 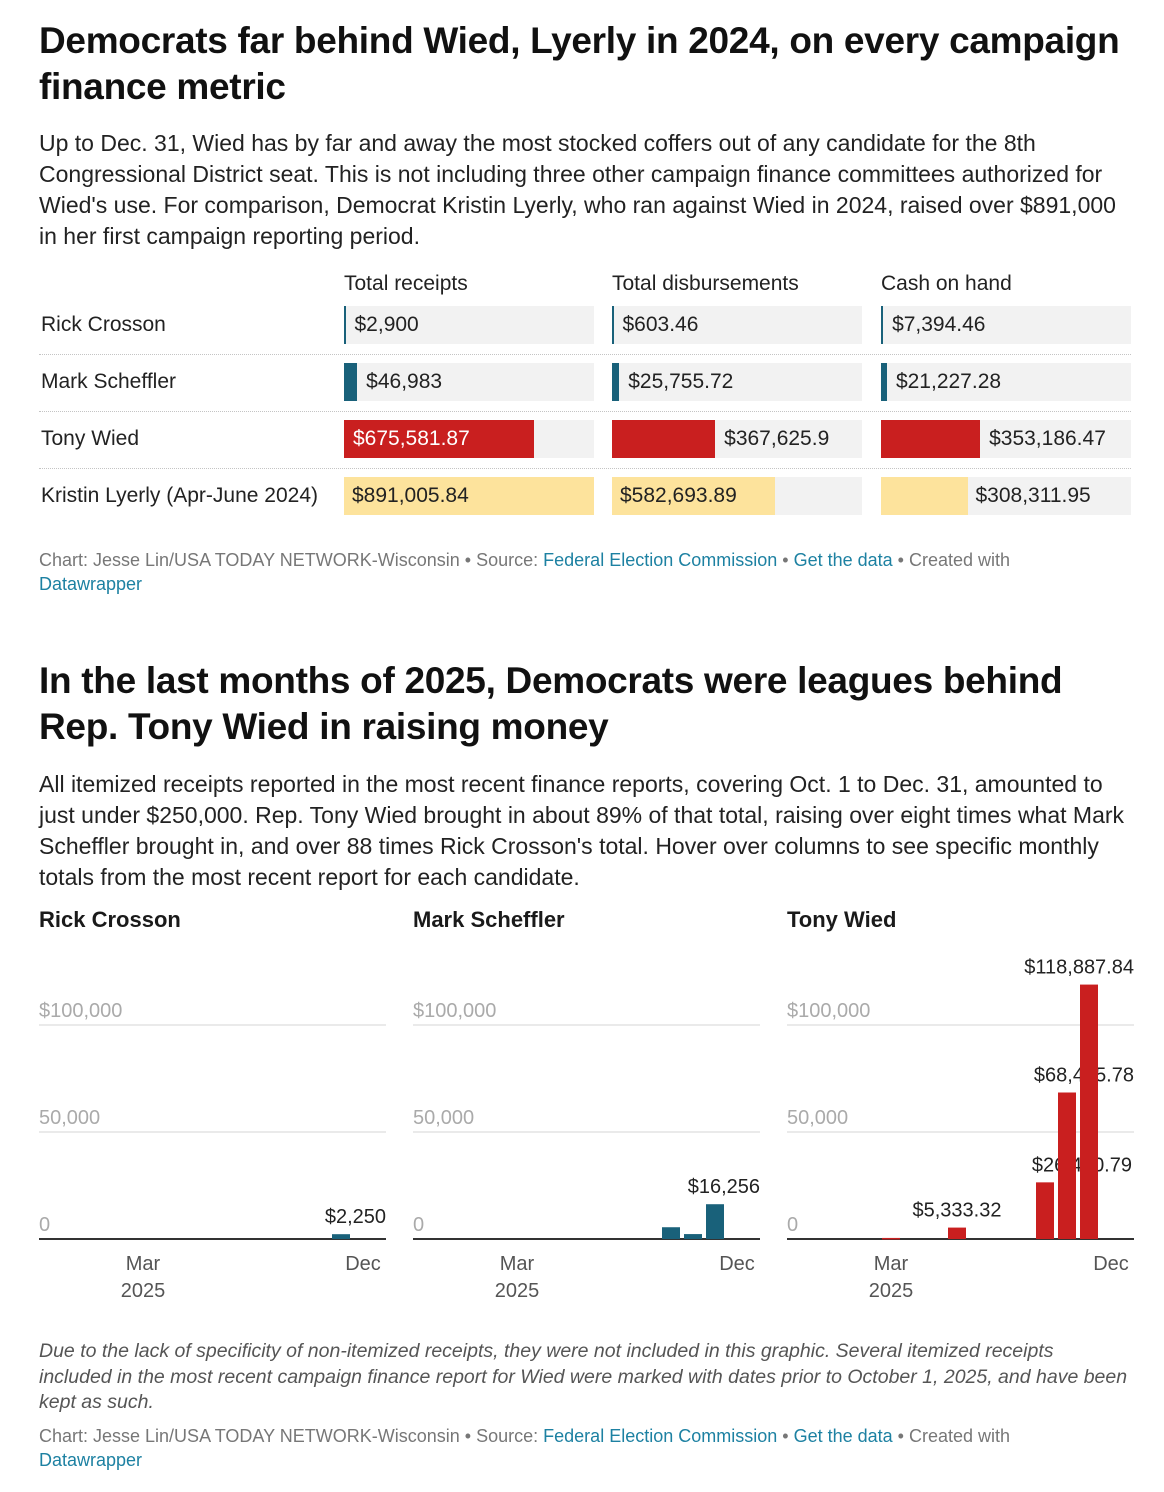 What do you see at coordinates (489, 919) in the screenshot?
I see `panel-title: Mark Scheffler` at bounding box center [489, 919].